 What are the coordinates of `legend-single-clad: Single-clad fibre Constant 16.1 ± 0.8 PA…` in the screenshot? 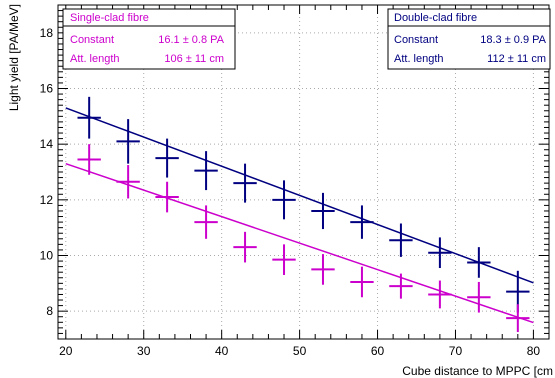 It's located at (149, 39).